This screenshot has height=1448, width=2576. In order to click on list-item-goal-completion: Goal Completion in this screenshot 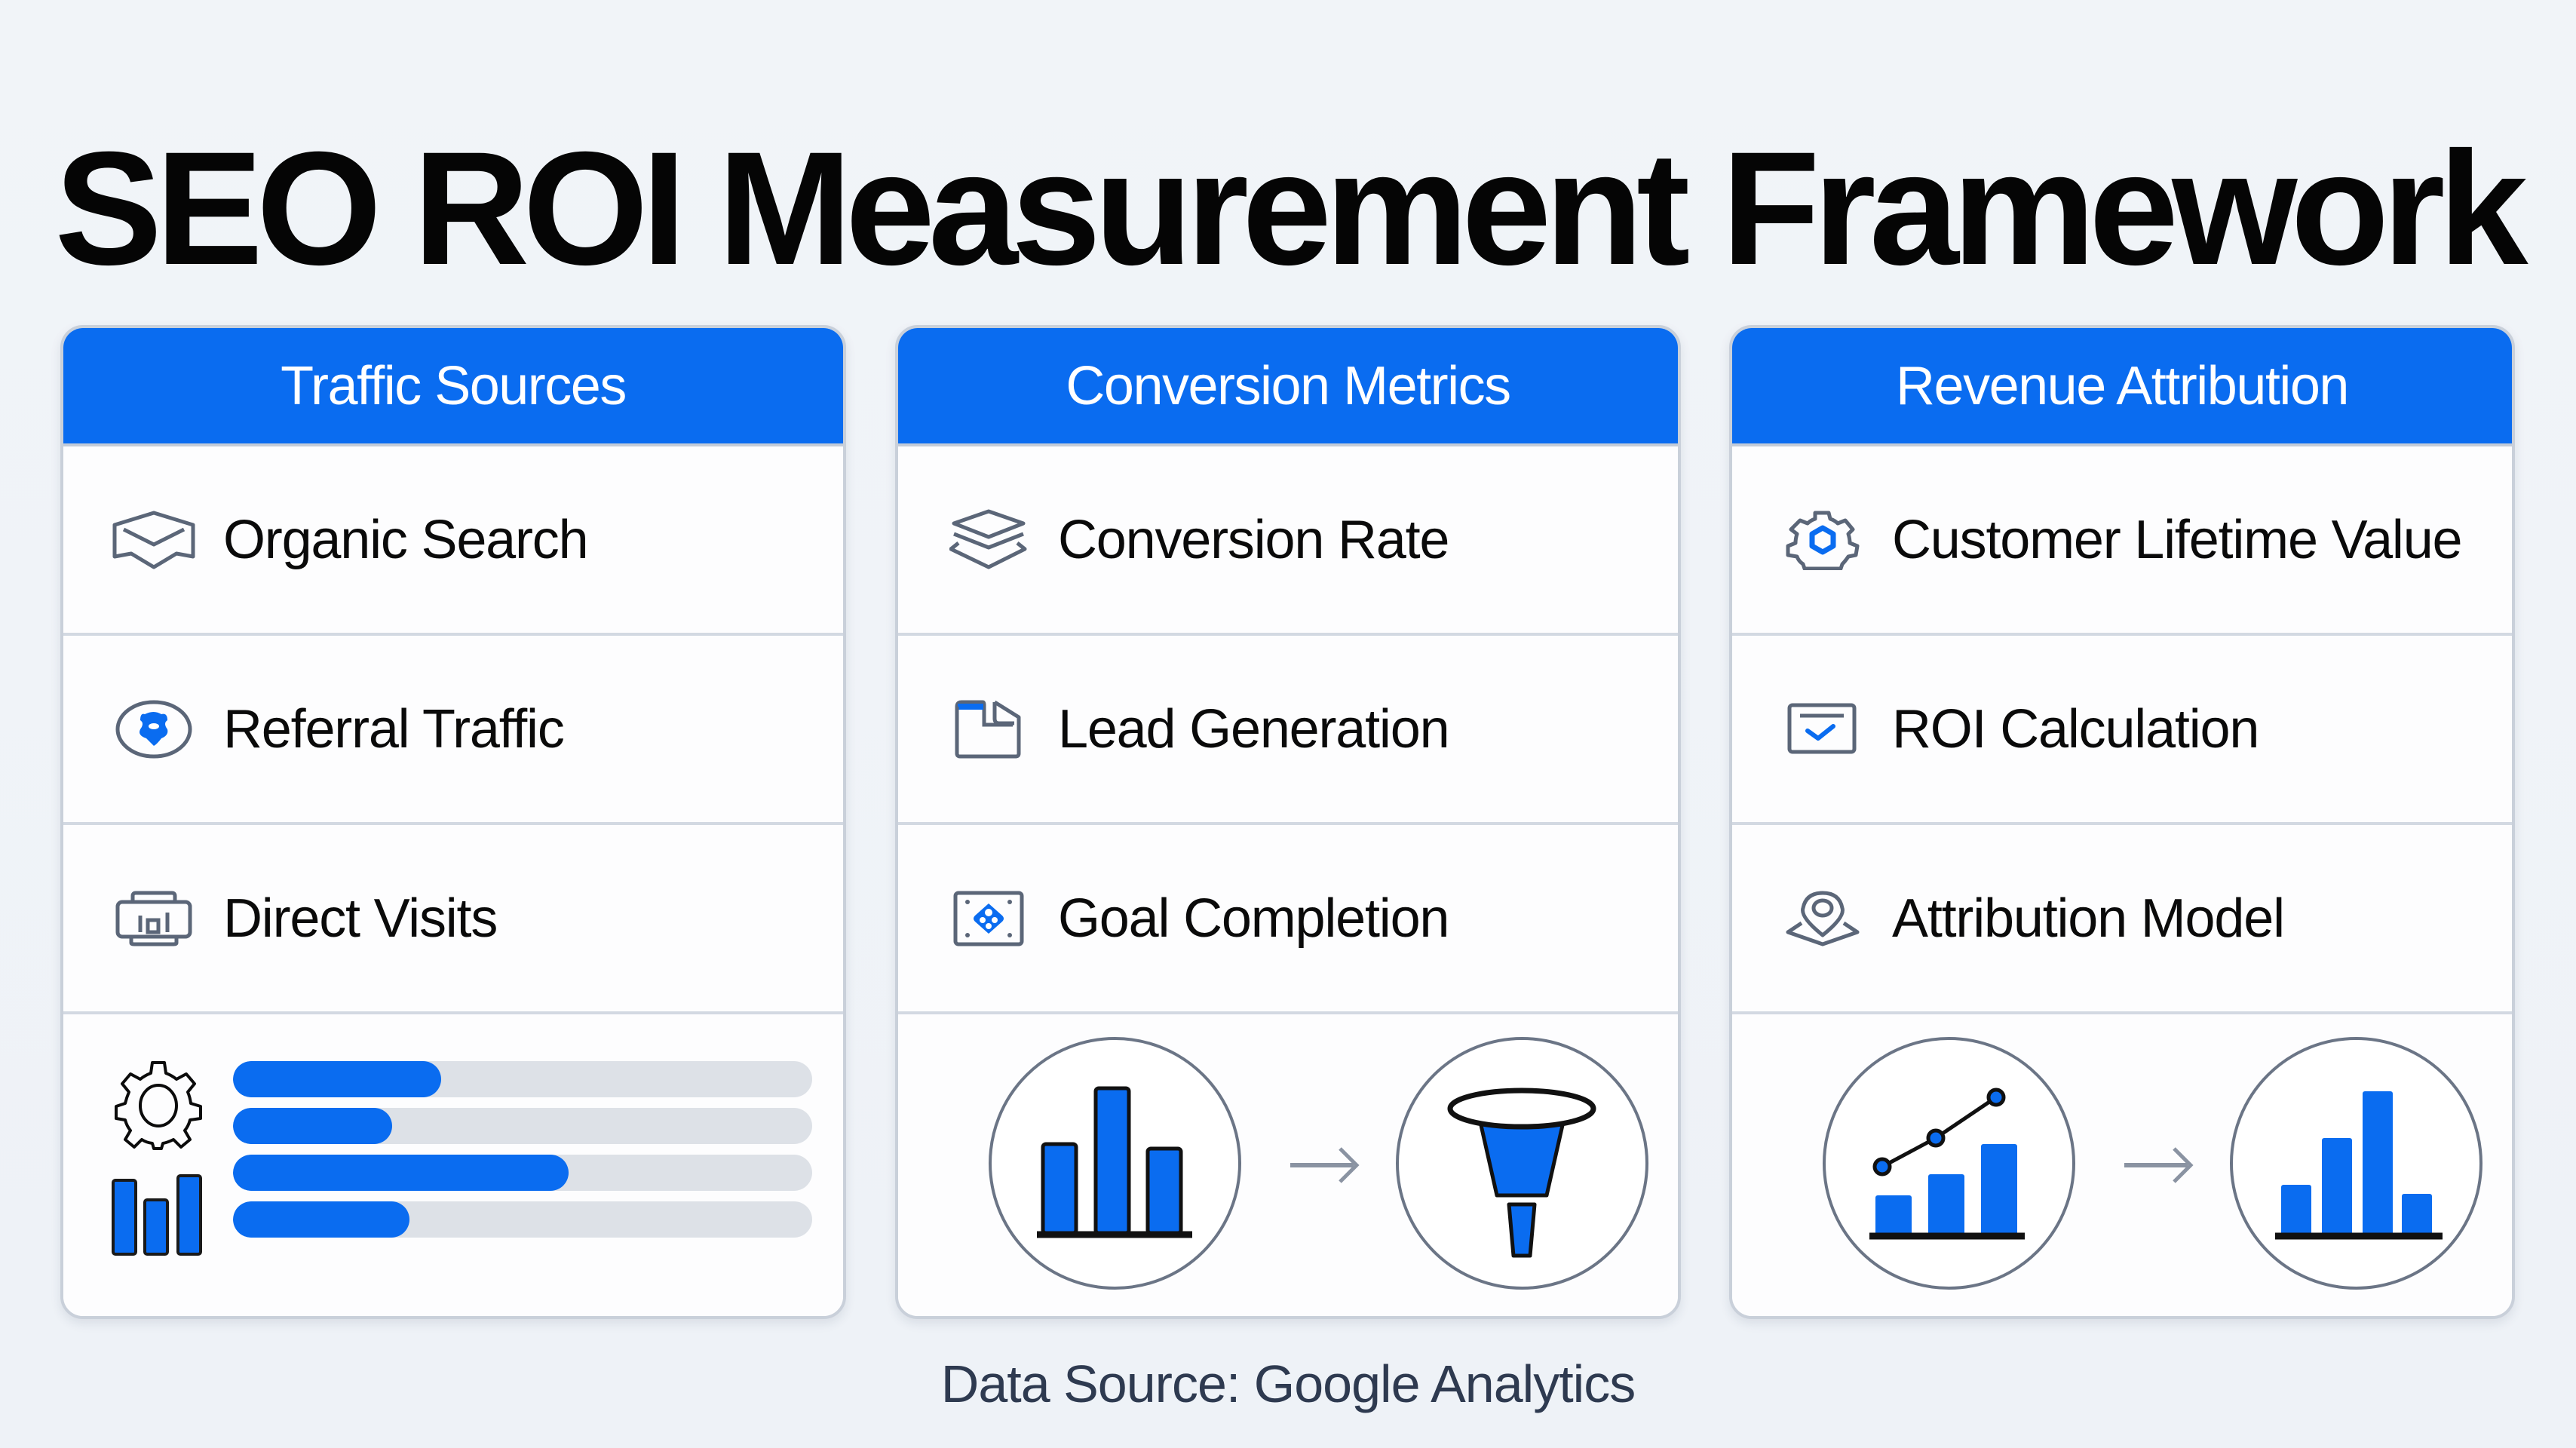, I will do `click(1288, 919)`.